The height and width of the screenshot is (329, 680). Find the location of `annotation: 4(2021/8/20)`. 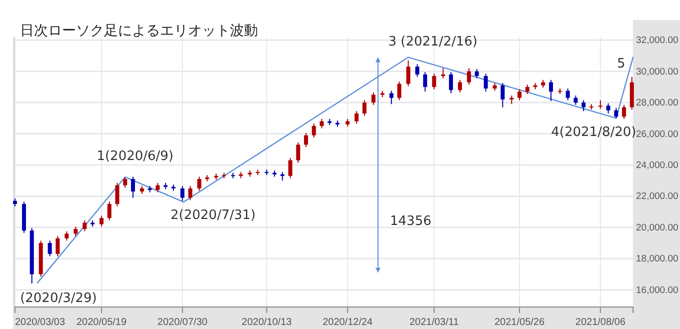

annotation: 4(2021/8/20) is located at coordinates (593, 132).